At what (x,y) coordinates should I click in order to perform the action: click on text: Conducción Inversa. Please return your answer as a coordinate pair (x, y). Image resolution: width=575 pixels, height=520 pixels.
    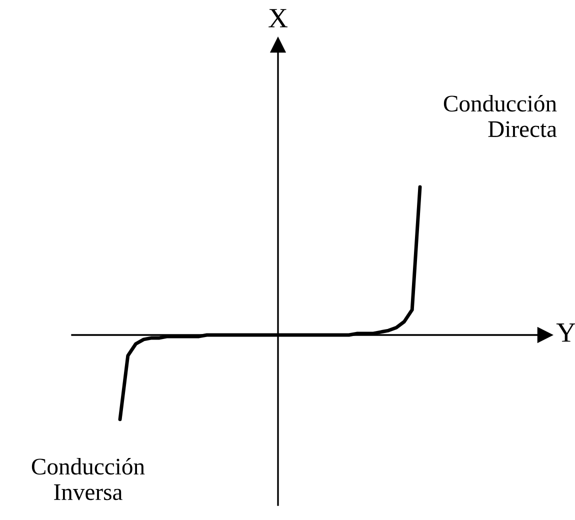
    Looking at the image, I should click on (88, 479).